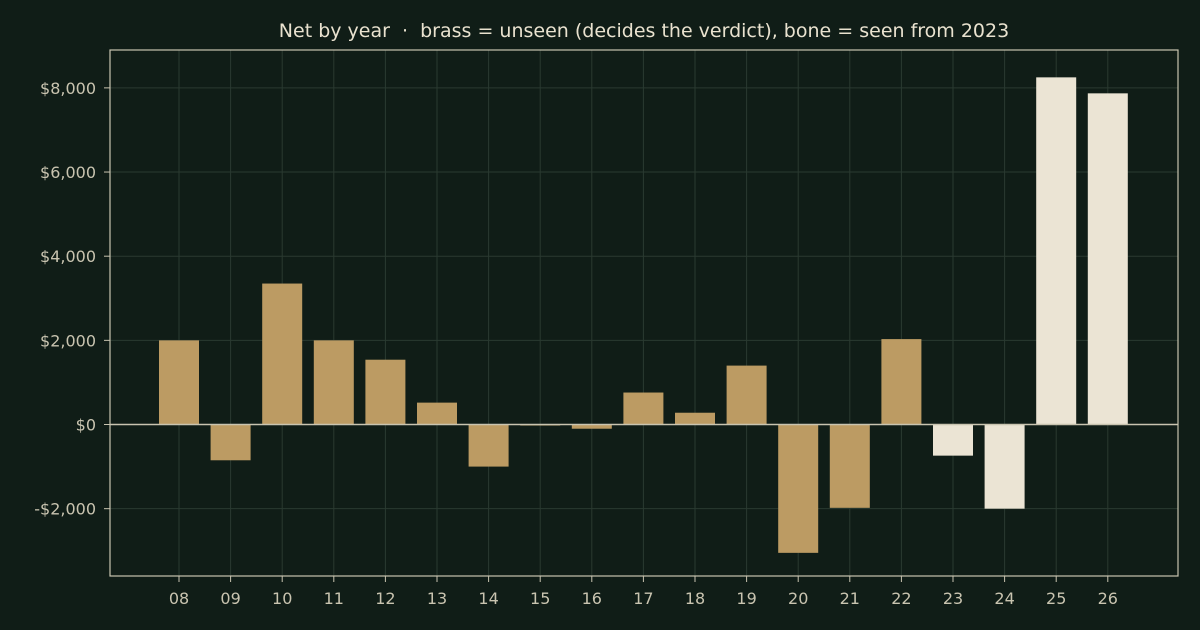  Describe the element at coordinates (334, 598) in the screenshot. I see `x-tick-label: 11` at that location.